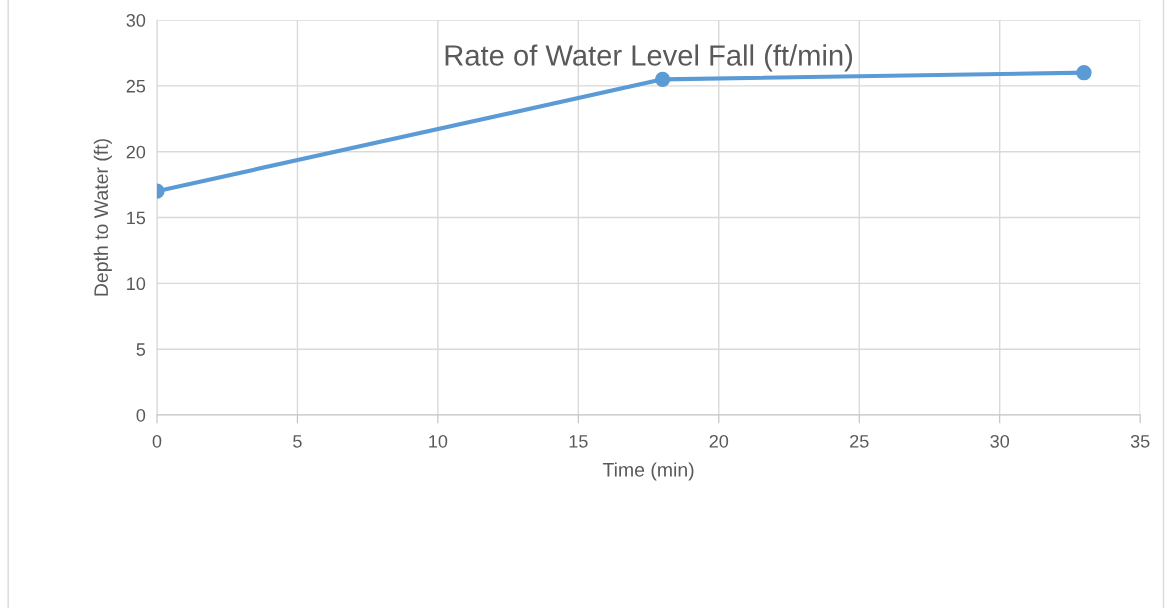  Describe the element at coordinates (136, 152) in the screenshot. I see `y-tick-label: 20` at that location.